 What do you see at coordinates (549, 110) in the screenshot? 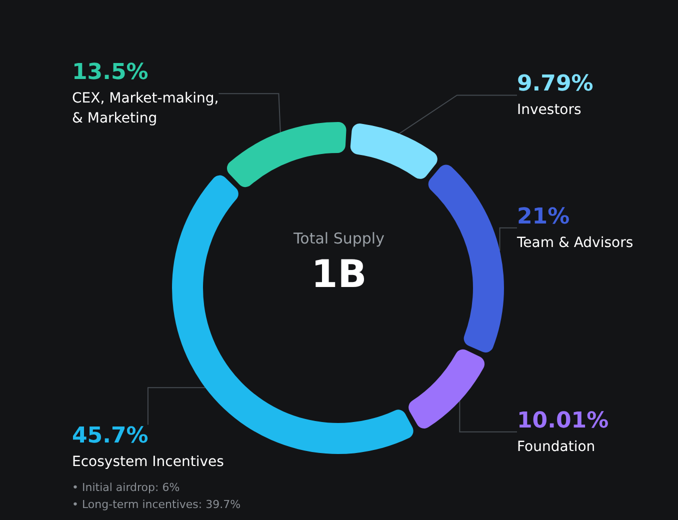
I see `slice-label: Investors` at bounding box center [549, 110].